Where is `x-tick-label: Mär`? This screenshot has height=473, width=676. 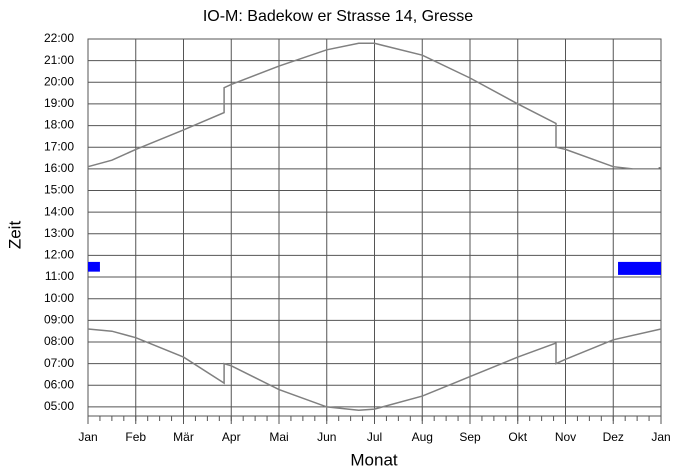
x-tick-label: Mär is located at coordinates (183, 437).